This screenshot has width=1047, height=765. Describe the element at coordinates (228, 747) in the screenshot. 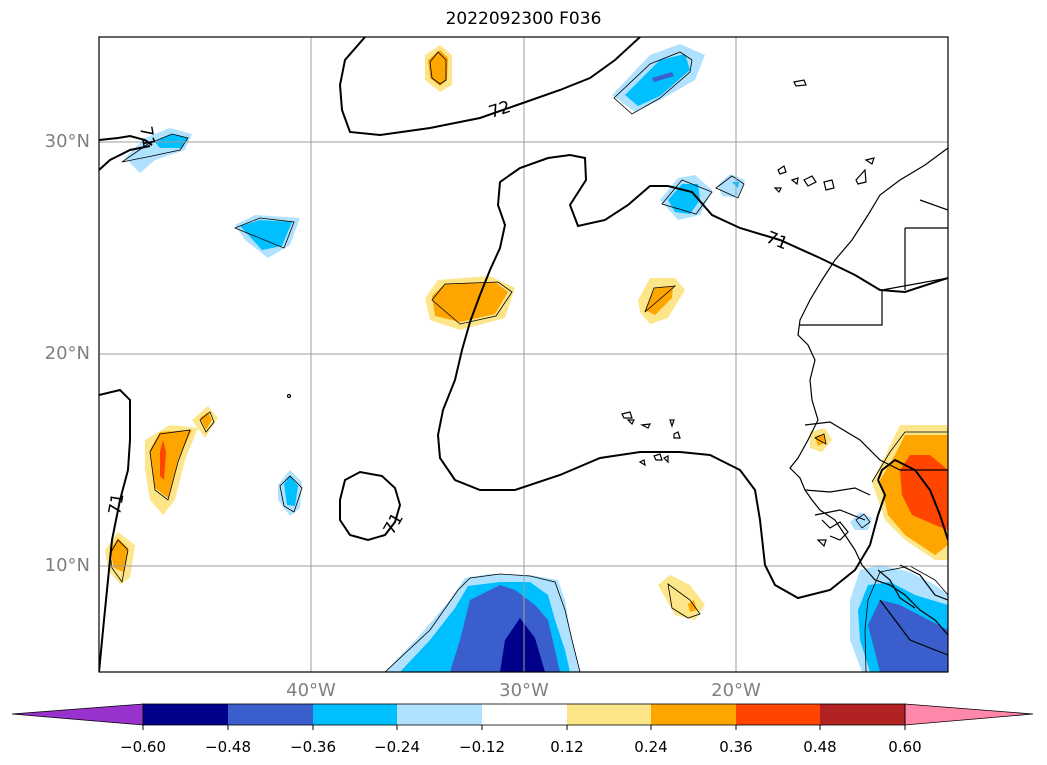

I see `colorbar-tick-label: −0.48` at that location.